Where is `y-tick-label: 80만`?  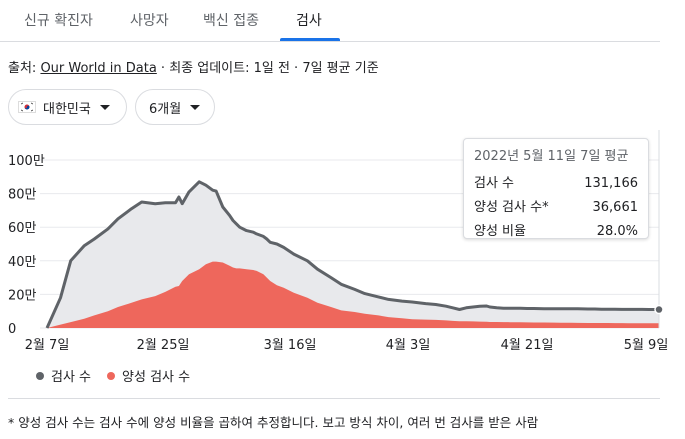
y-tick-label: 80만 is located at coordinates (22, 195).